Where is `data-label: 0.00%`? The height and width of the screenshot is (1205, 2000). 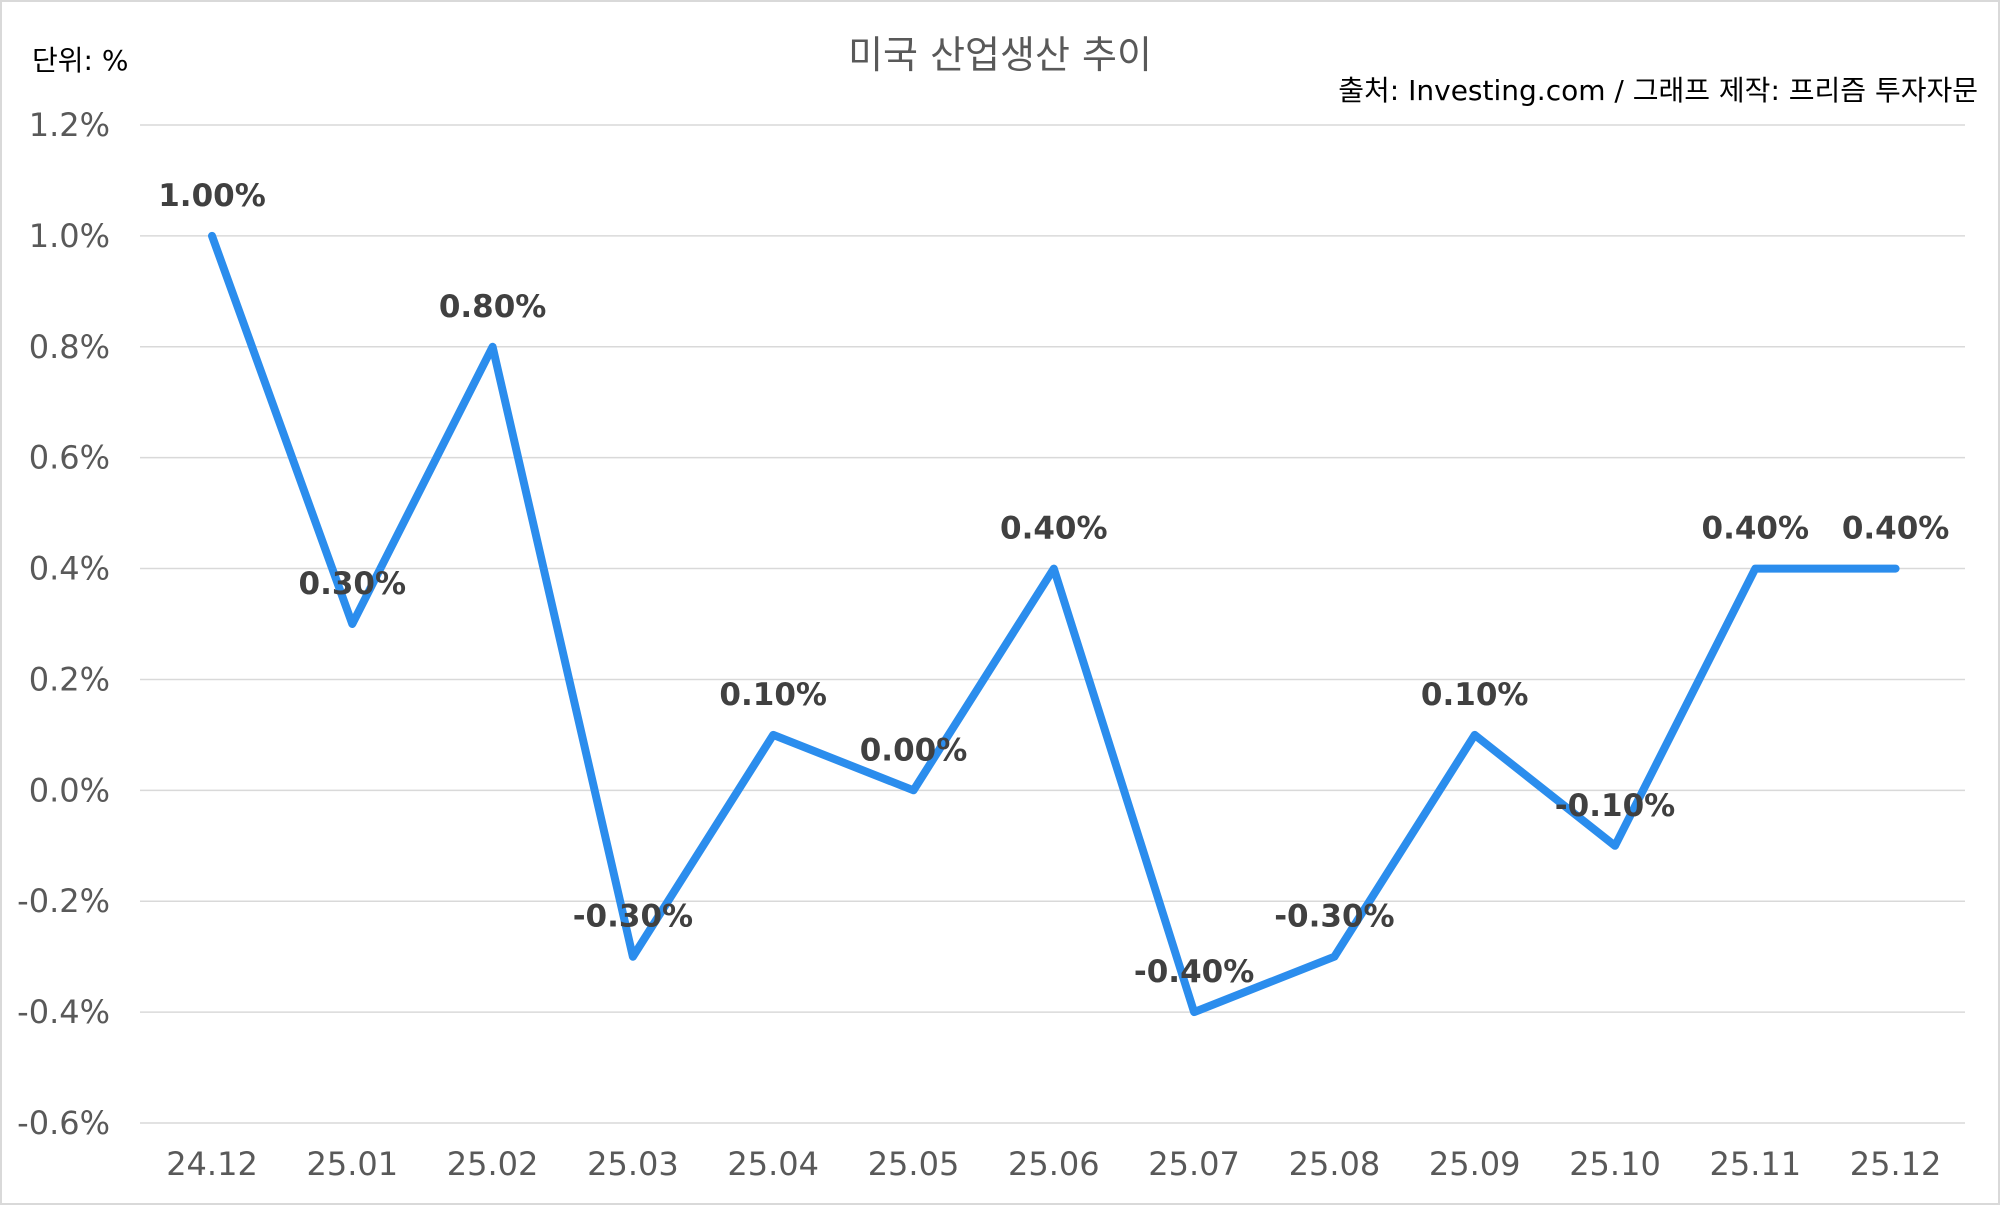
data-label: 0.00% is located at coordinates (914, 750).